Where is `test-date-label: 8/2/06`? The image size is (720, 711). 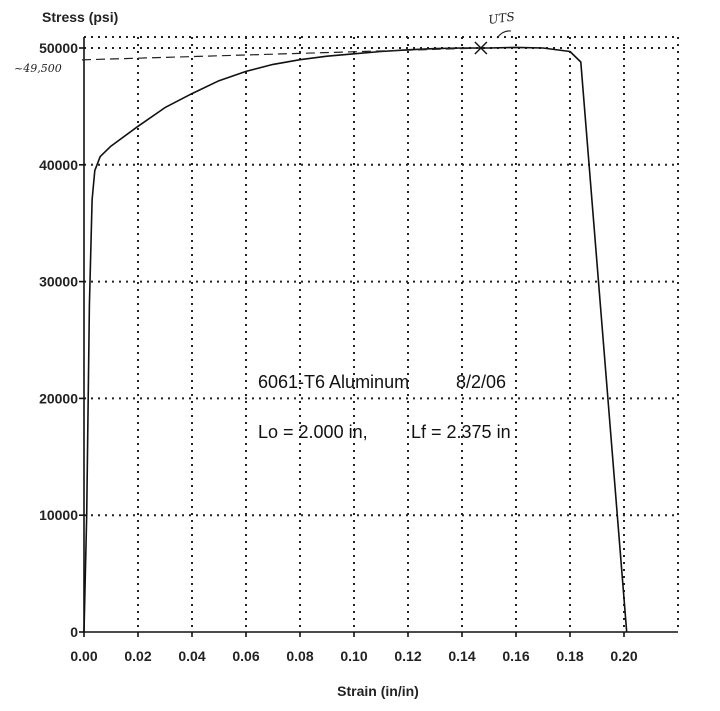 test-date-label: 8/2/06 is located at coordinates (481, 382).